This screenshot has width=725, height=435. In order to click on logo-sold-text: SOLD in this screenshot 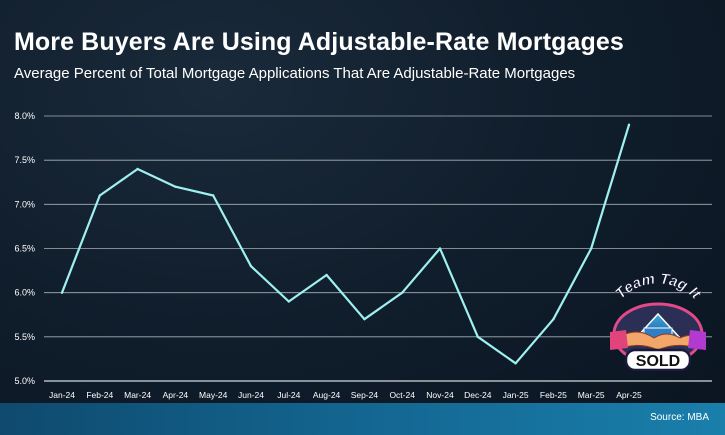, I will do `click(658, 361)`.